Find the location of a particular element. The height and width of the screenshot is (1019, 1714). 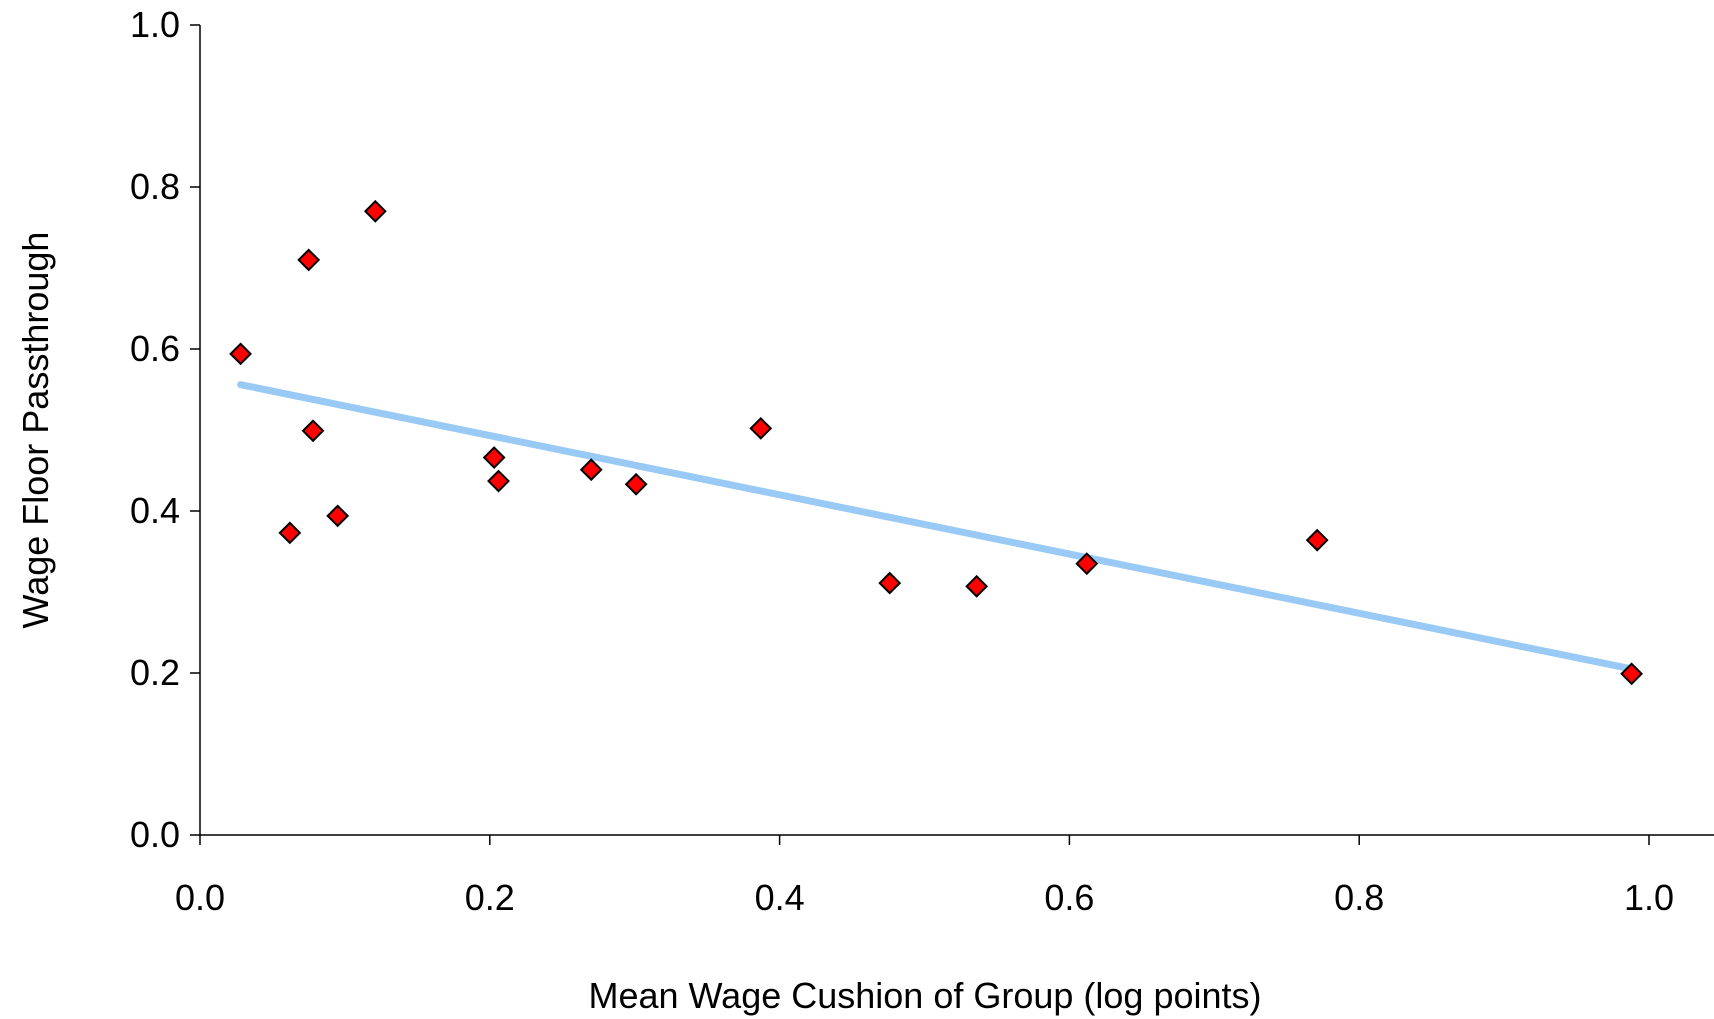

y-ticks: 0.0 0.2 0.4 0.6 0.8 1.0 is located at coordinates (165, 429).